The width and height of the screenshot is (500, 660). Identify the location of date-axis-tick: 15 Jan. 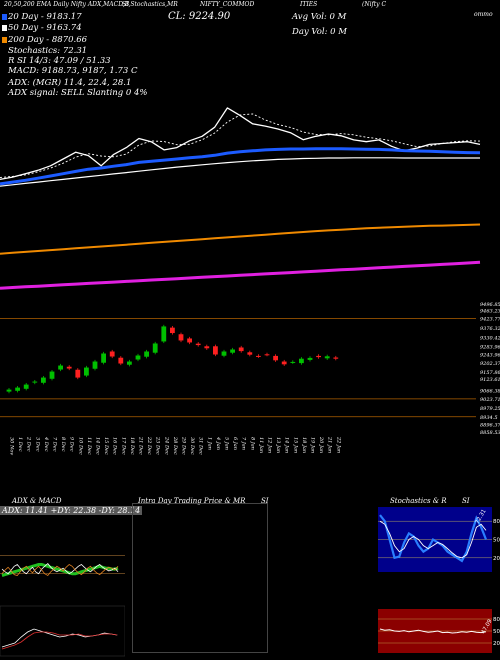
(295, 445).